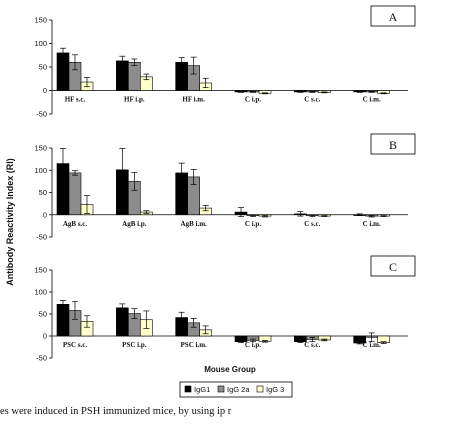  I want to click on panel-letter: A, so click(393, 17).